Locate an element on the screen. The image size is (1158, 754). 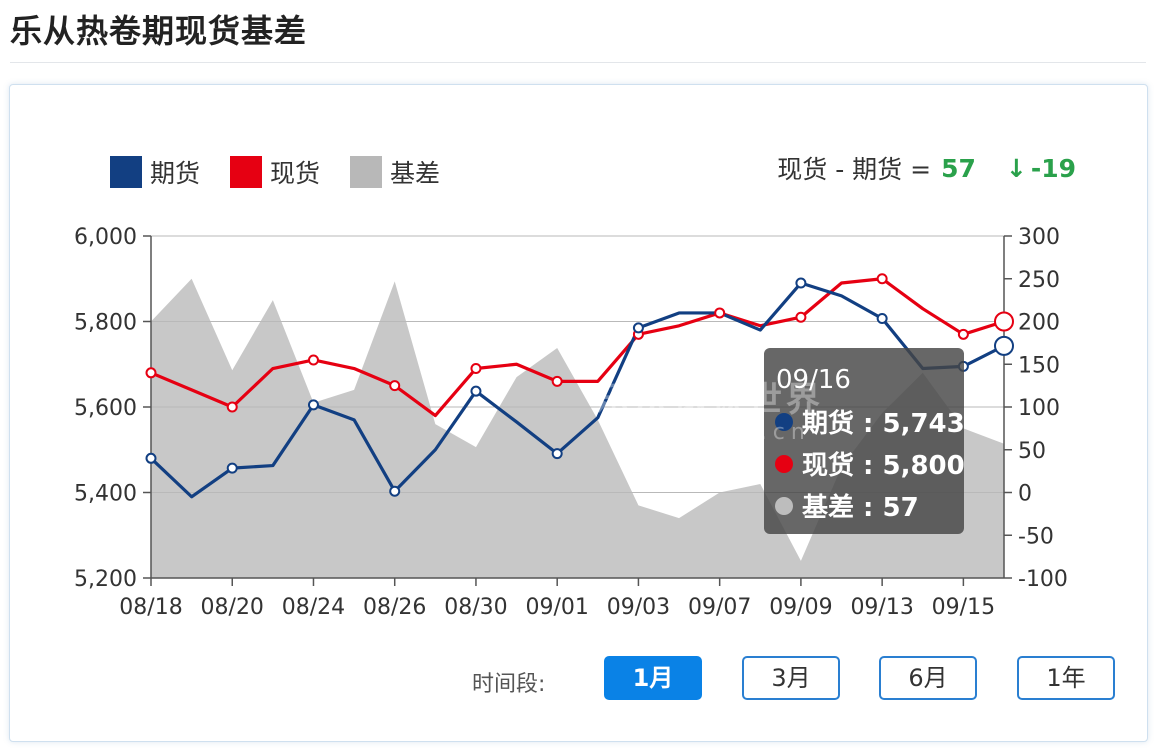
spot-line is located at coordinates (577, 347).